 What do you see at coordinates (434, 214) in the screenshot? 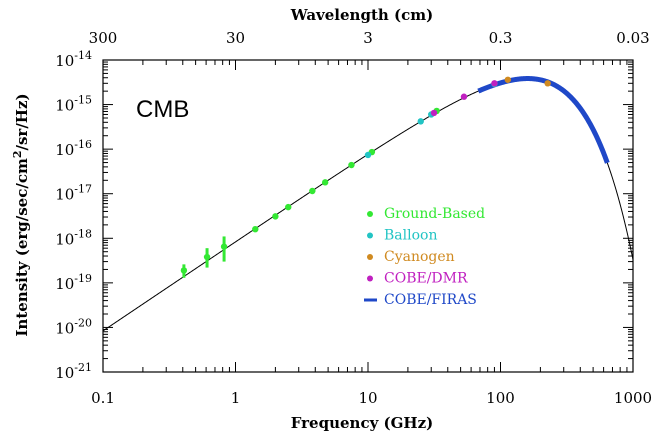
I see `legend-label-ground-based: Ground-Based` at bounding box center [434, 214].